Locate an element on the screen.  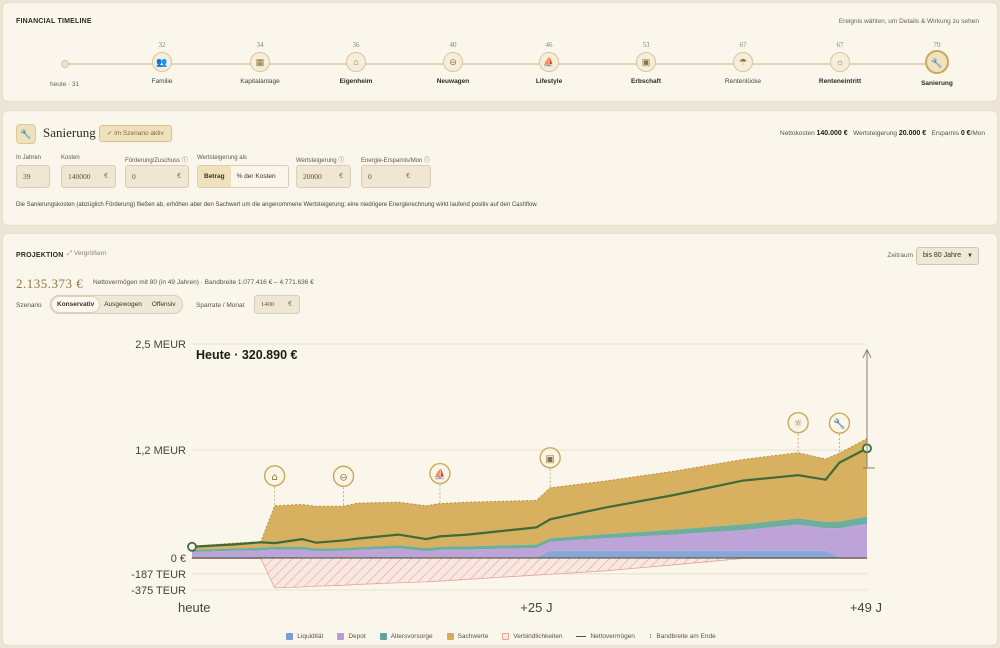
foerderung-unit: € is located at coordinates (179, 176).